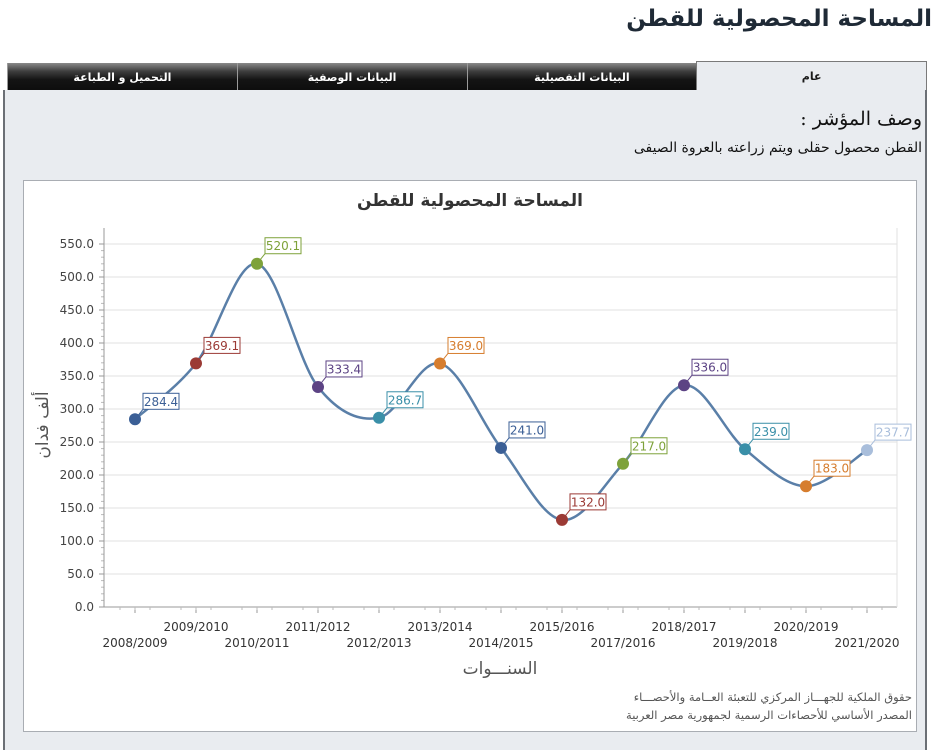  Describe the element at coordinates (744, 643) in the screenshot. I see `x-tick-label: 2019/2018` at that location.